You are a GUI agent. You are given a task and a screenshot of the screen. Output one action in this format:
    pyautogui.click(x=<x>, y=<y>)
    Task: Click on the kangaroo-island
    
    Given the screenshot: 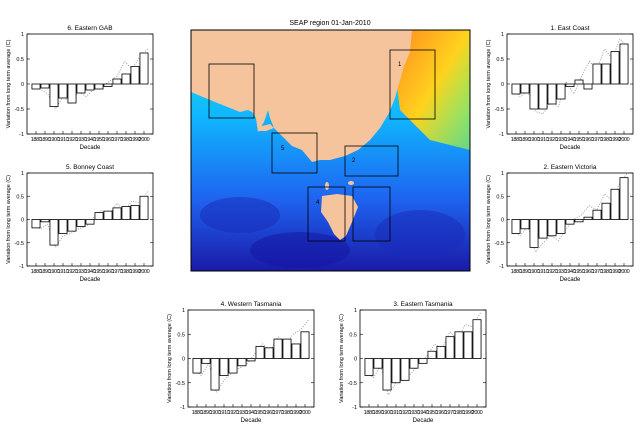 What is the action you would take?
    pyautogui.click(x=266, y=127)
    